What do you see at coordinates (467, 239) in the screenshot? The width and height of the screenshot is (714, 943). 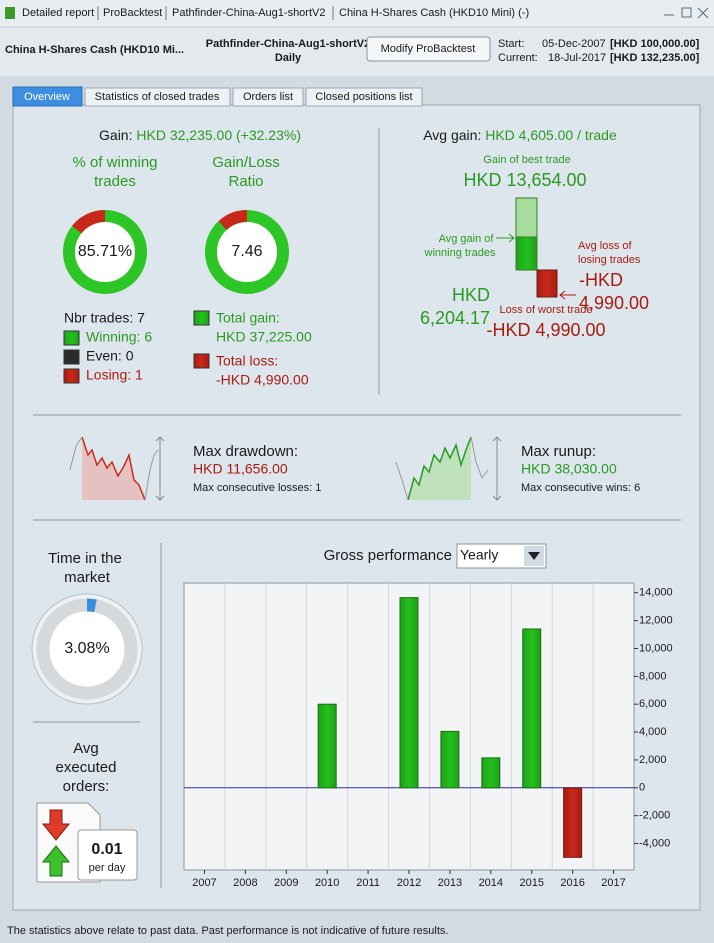 I see `avg-win-label: Avg gain of` at bounding box center [467, 239].